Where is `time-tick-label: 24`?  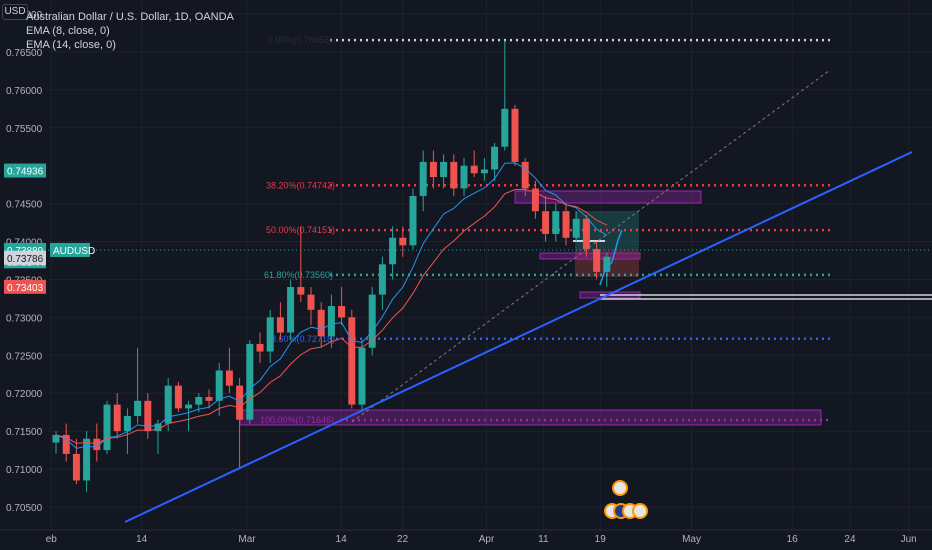
time-tick-label: 24 is located at coordinates (850, 539).